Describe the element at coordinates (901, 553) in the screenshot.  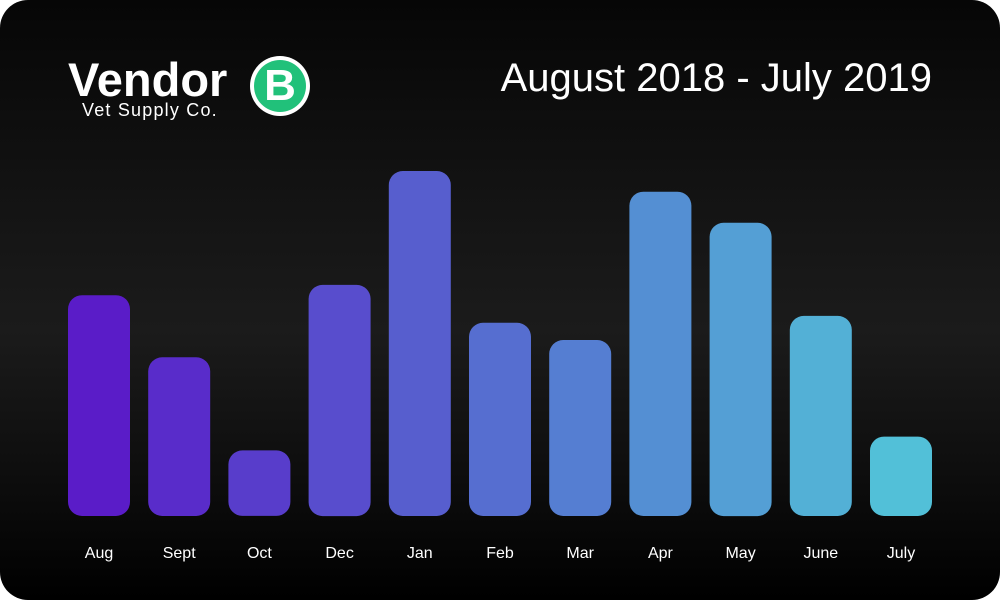
I see `x-tick-label-july: July` at that location.